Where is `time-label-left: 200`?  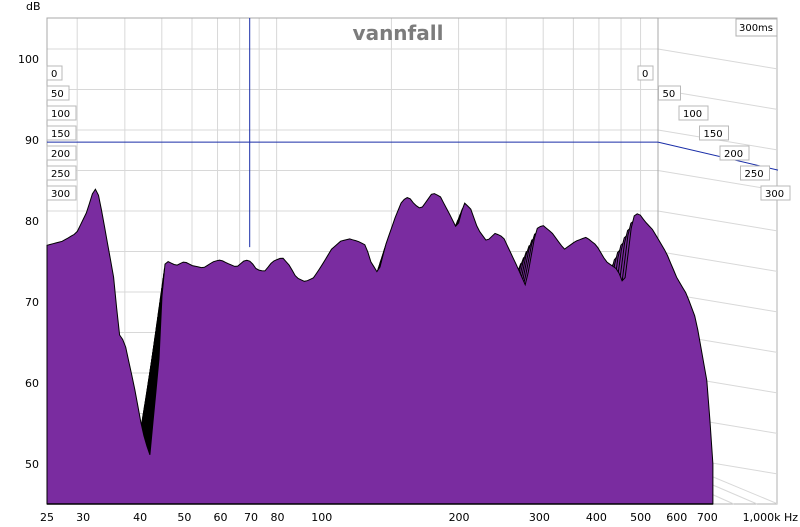 time-label-left: 200 is located at coordinates (61, 153).